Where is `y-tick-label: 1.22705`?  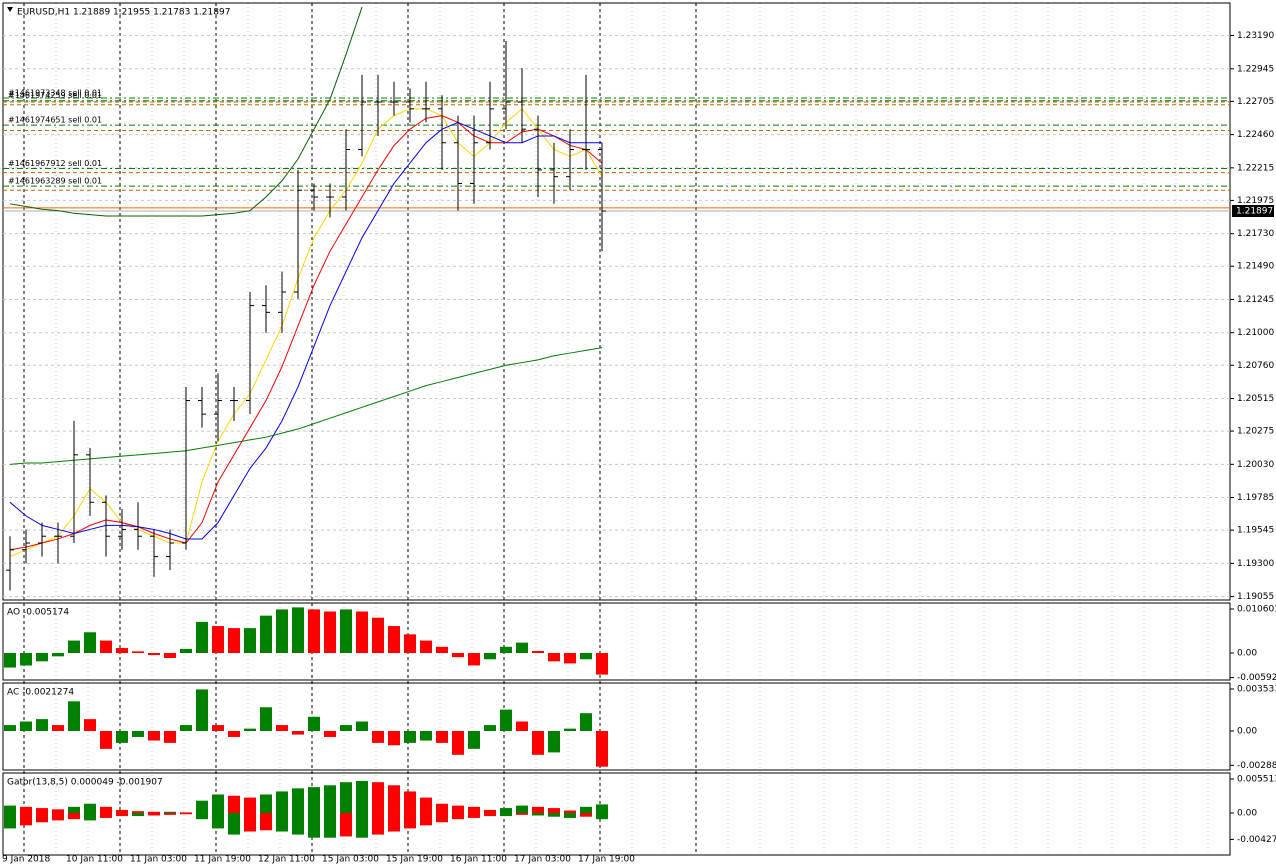 y-tick-label: 1.22705 is located at coordinates (1255, 102).